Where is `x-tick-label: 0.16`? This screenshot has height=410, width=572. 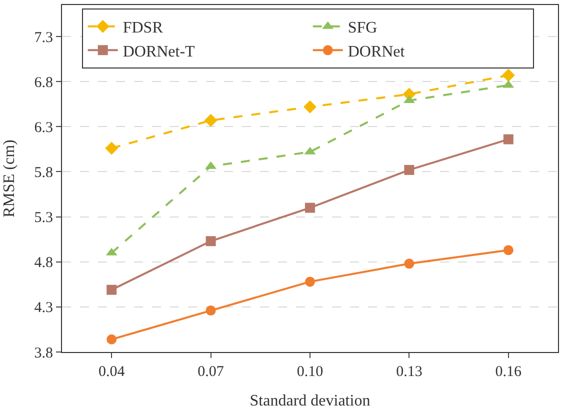 x-tick-label: 0.16 is located at coordinates (508, 372).